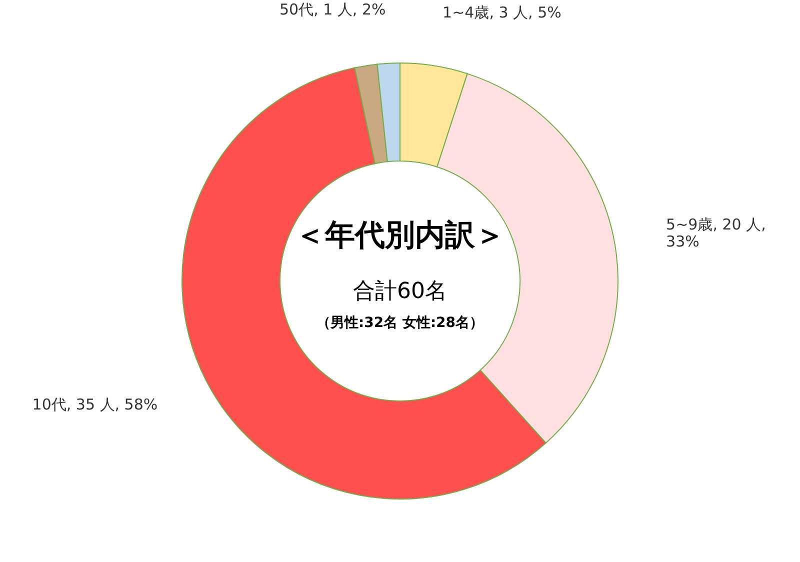  Describe the element at coordinates (95, 404) in the screenshot. I see `slice-label: 10代, 35 人, 58%` at that location.